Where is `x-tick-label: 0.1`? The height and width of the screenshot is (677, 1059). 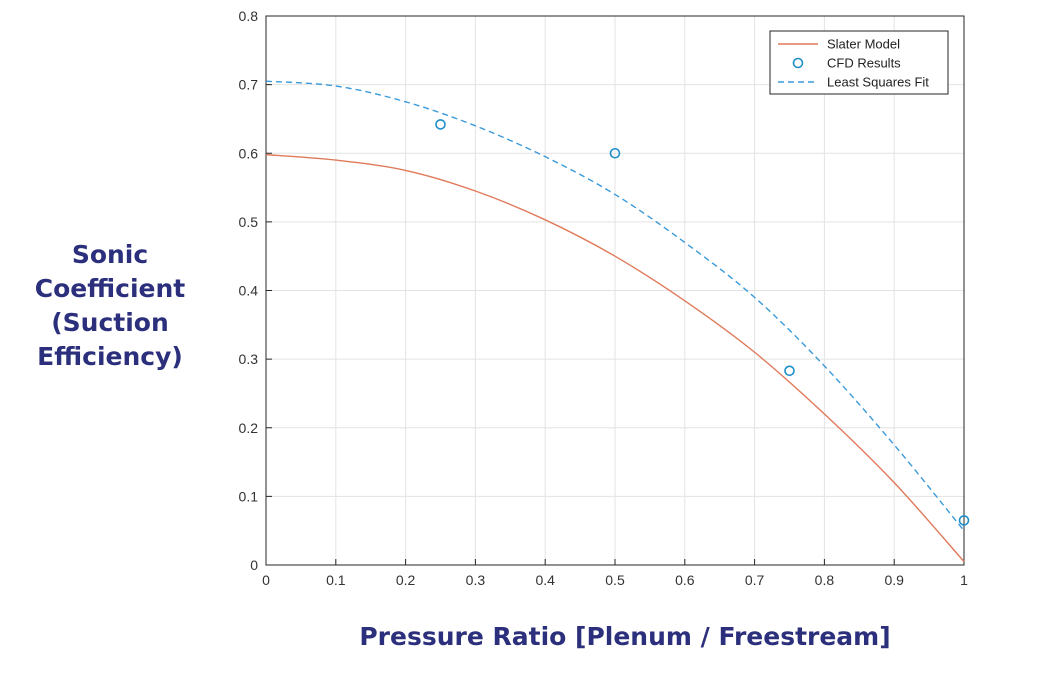
x-tick-label: 0.1 is located at coordinates (336, 580).